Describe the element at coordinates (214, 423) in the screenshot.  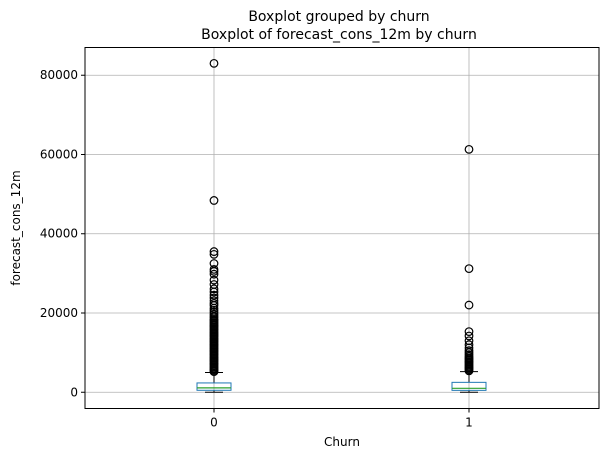
I see `x-tick-label: 0` at that location.